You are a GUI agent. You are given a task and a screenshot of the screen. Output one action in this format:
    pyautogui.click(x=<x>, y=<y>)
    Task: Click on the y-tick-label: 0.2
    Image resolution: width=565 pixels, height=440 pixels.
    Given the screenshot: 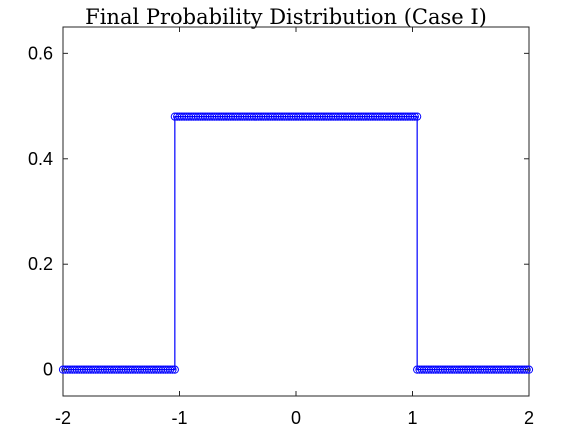 What is the action you would take?
    pyautogui.click(x=40, y=264)
    